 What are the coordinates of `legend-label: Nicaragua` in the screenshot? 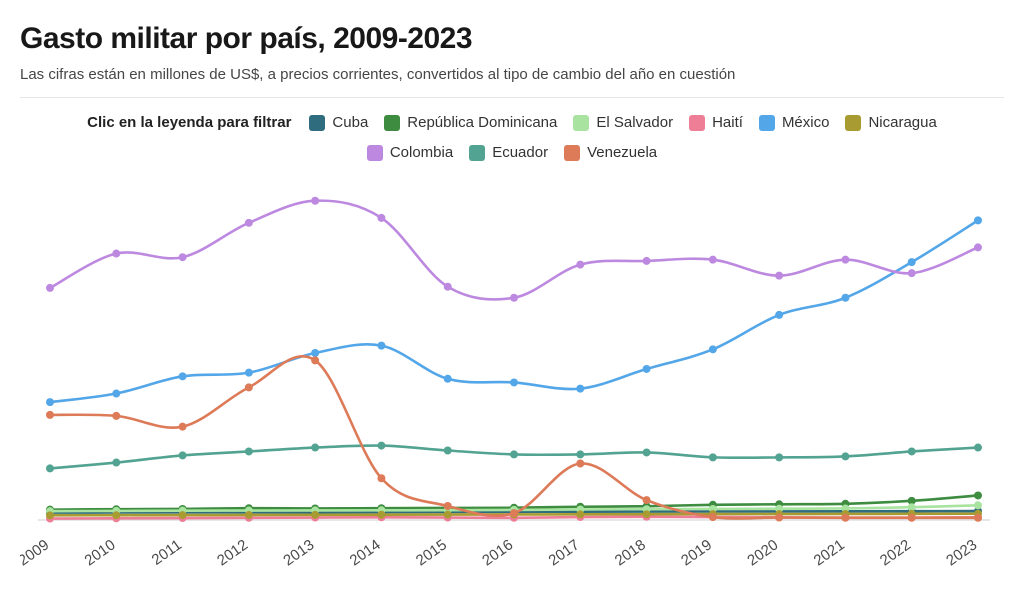 It's located at (902, 122).